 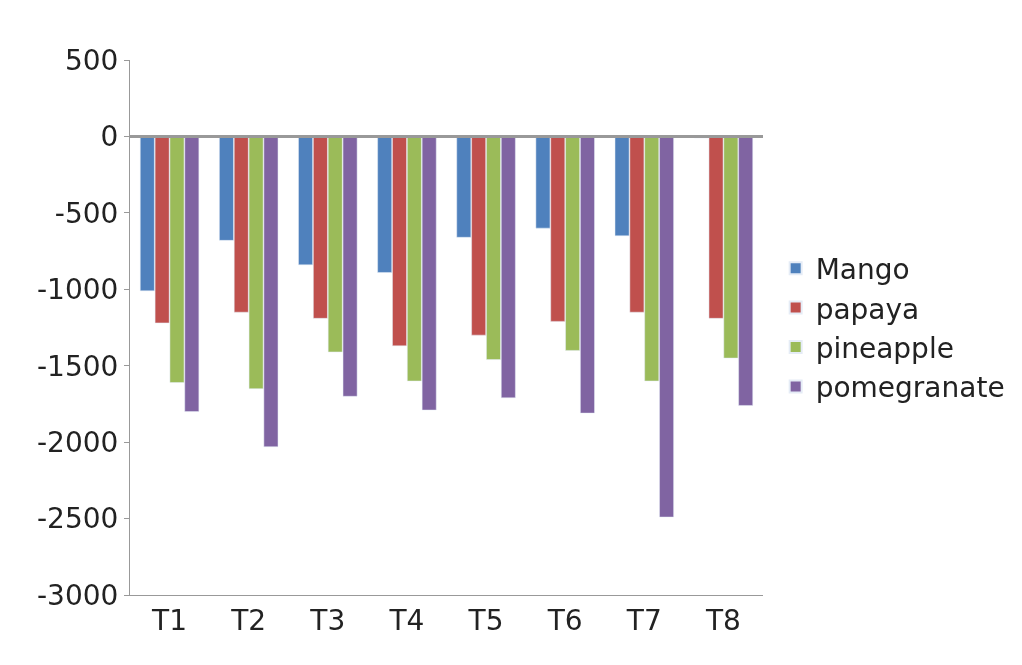 What do you see at coordinates (86, 213) in the screenshot?
I see `y-tick-label: -500` at bounding box center [86, 213].